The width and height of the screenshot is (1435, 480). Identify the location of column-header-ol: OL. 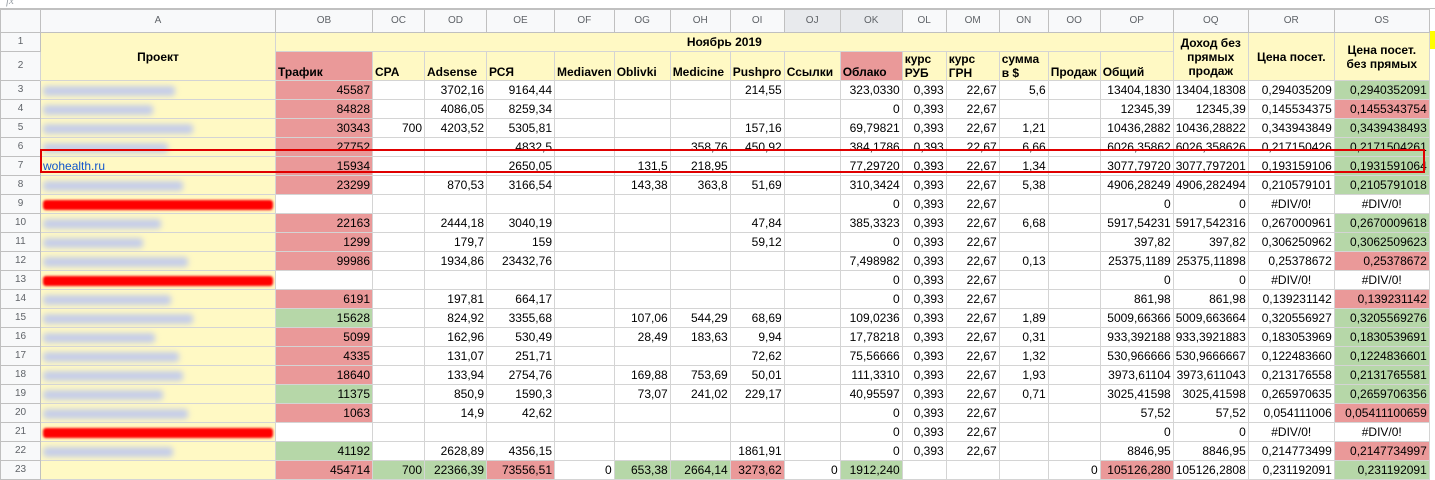
(924, 21).